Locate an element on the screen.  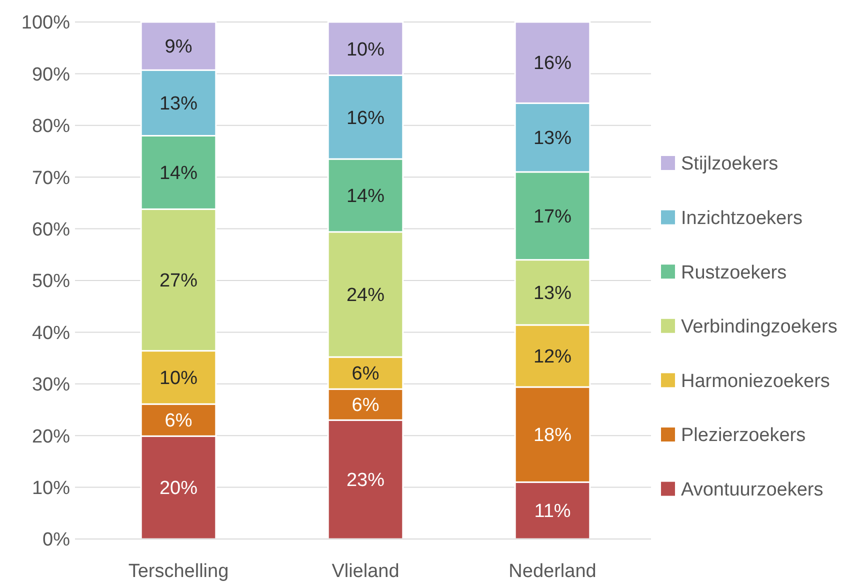
x-tick-label: Nederland is located at coordinates (552, 571).